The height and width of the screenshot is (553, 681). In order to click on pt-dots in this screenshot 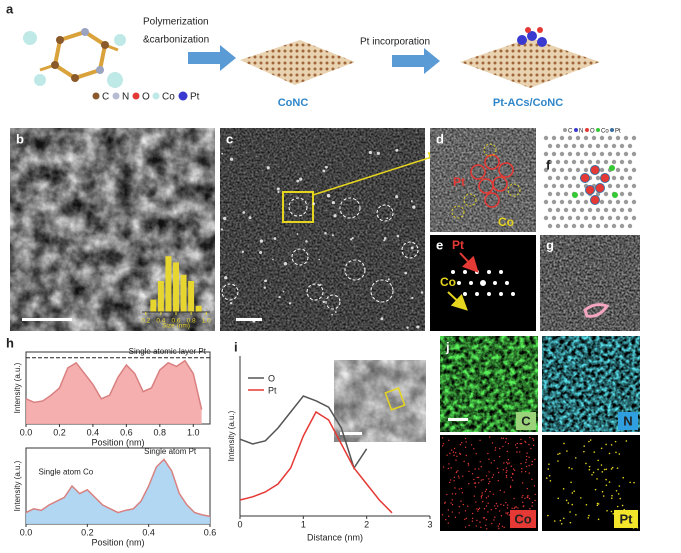, I will do `click(592, 484)`.